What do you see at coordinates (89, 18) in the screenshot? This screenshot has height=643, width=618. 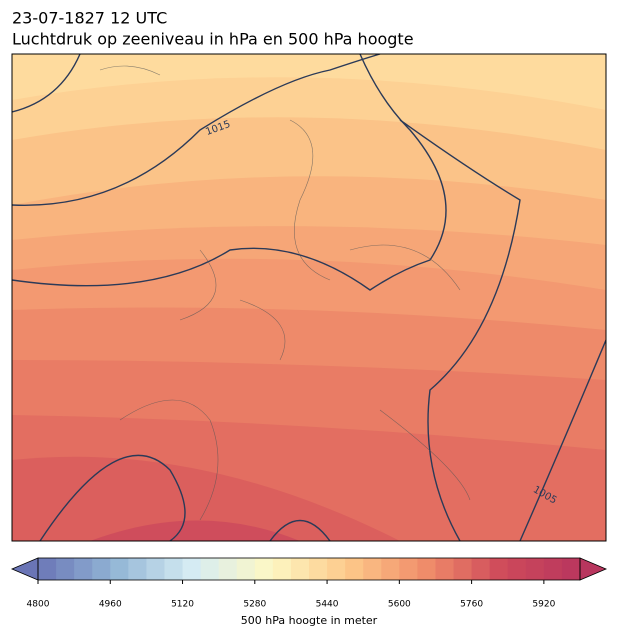 I see `title: 23-07-1827 12 UTC` at bounding box center [89, 18].